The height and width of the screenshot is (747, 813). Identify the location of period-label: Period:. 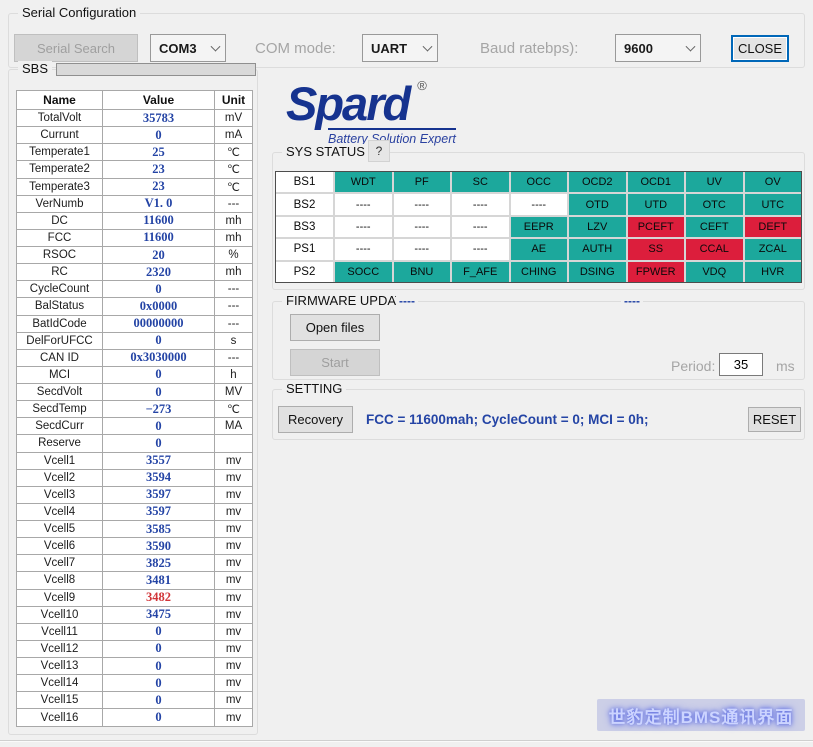
(693, 366).